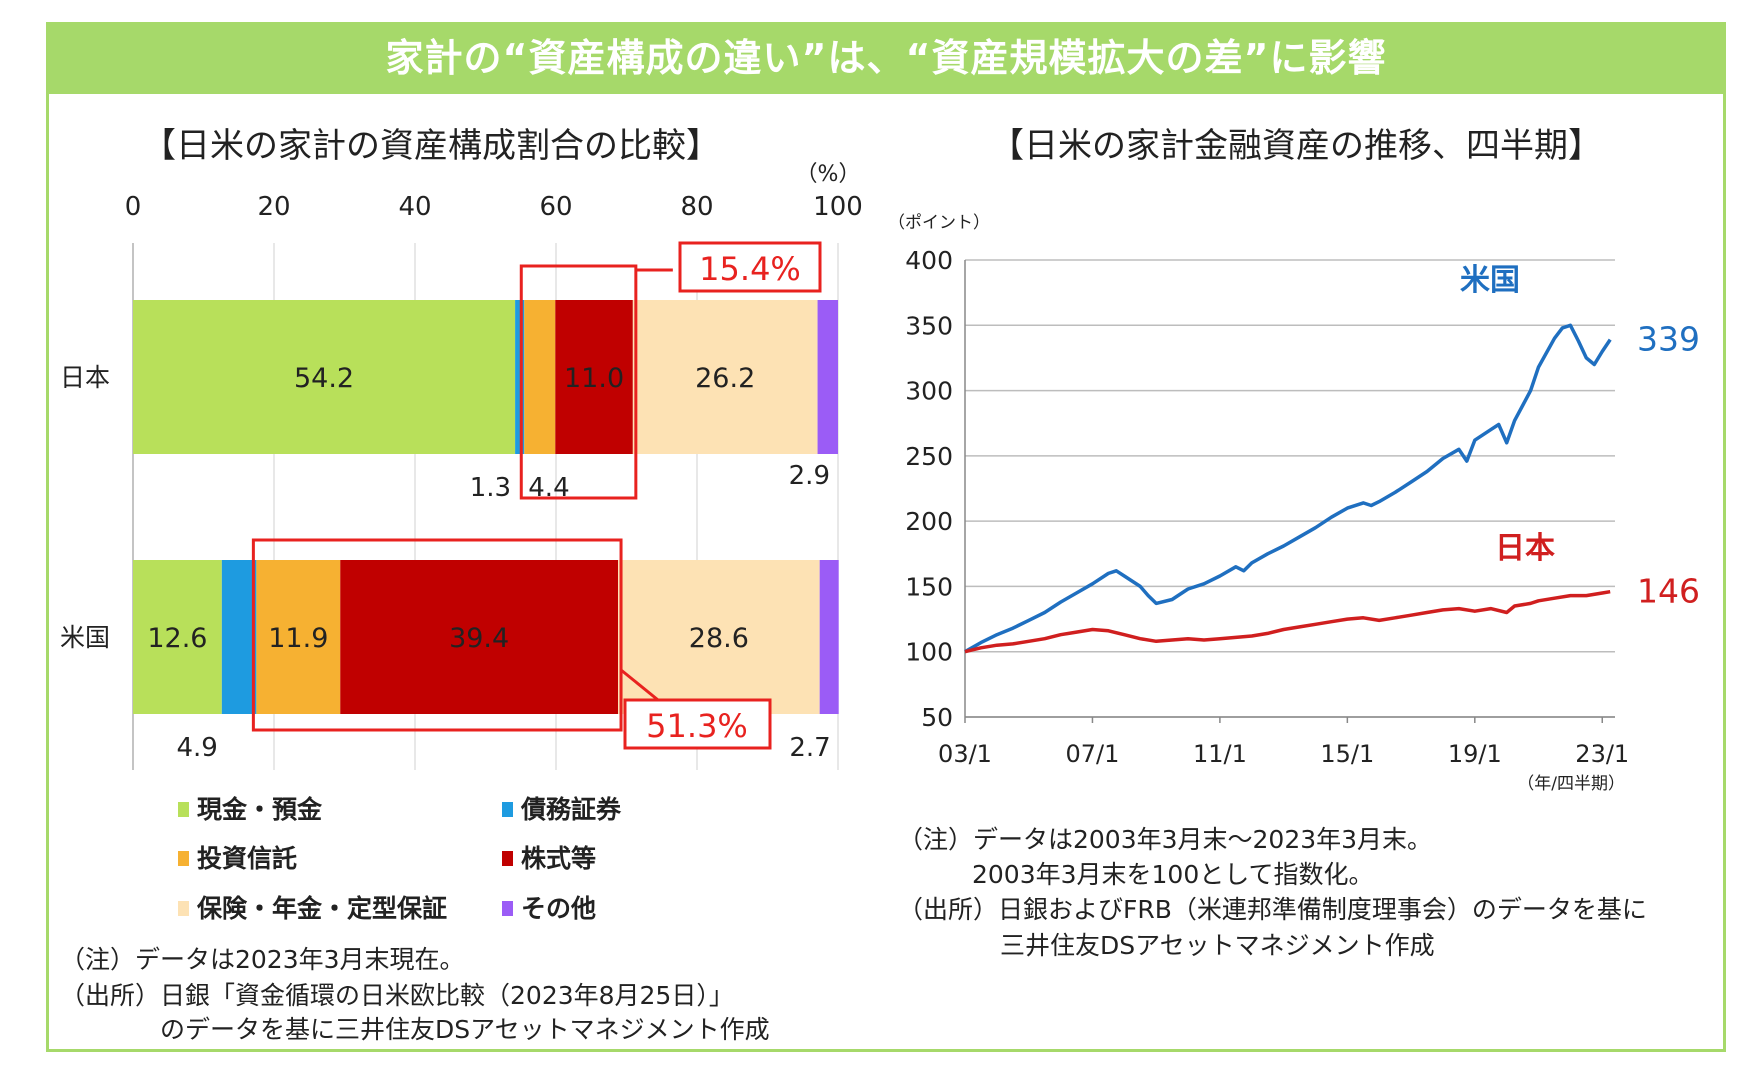 This screenshot has width=1757, height=1080. I want to click on legend-label: その他, so click(559, 908).